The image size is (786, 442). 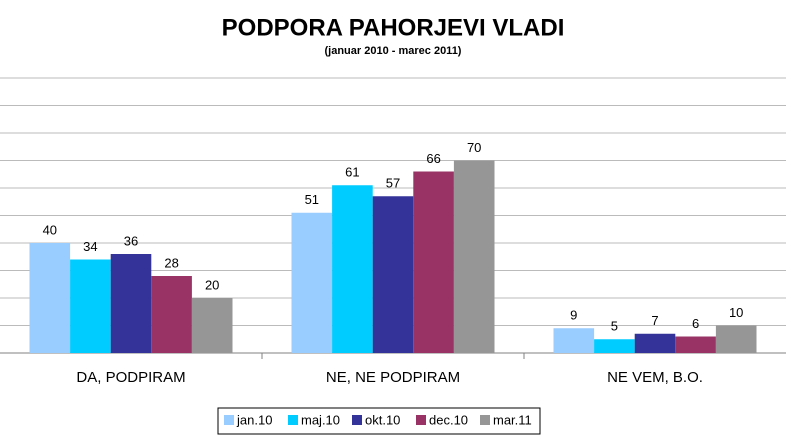 I want to click on data-label: 5, so click(x=614, y=326).